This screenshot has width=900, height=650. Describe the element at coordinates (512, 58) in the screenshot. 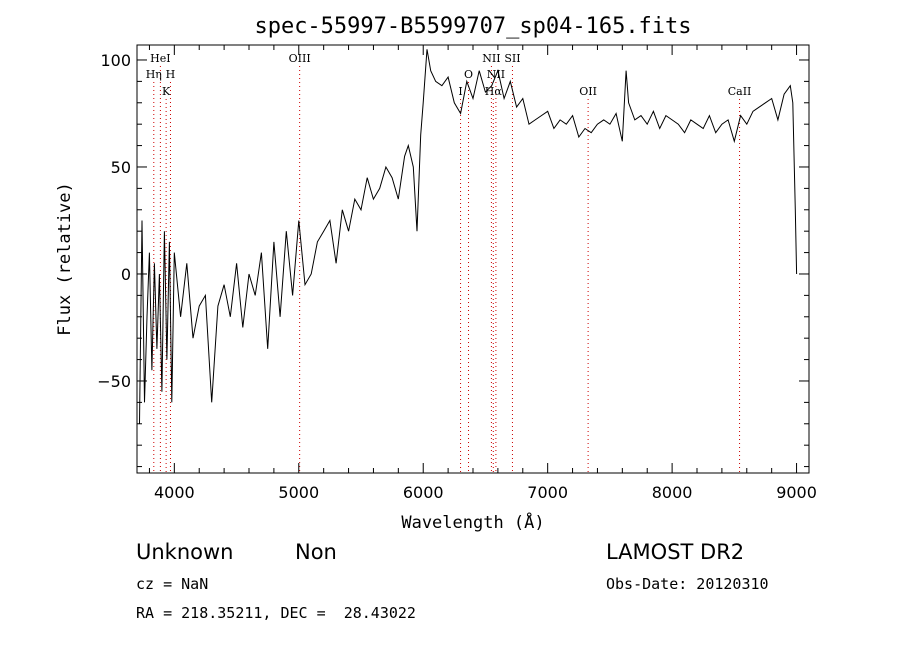

I see `emission-line-label: SII` at that location.